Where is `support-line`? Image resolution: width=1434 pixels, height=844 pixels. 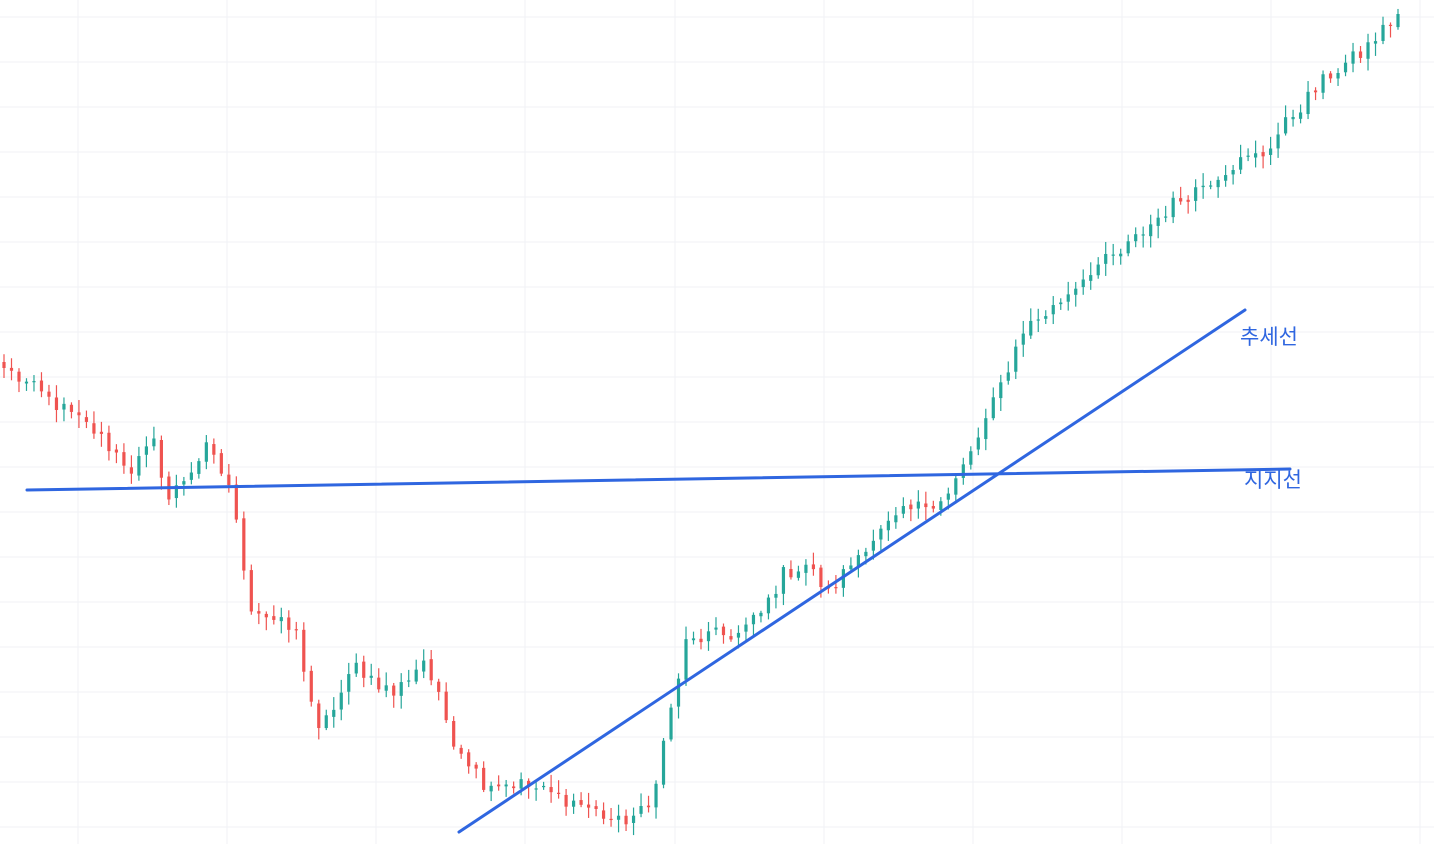 support-line is located at coordinates (658, 479).